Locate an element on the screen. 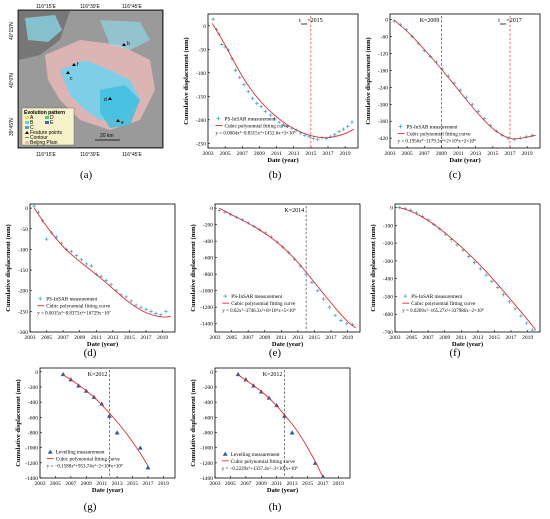  legend-item-d: D is located at coordinates (52, 118).